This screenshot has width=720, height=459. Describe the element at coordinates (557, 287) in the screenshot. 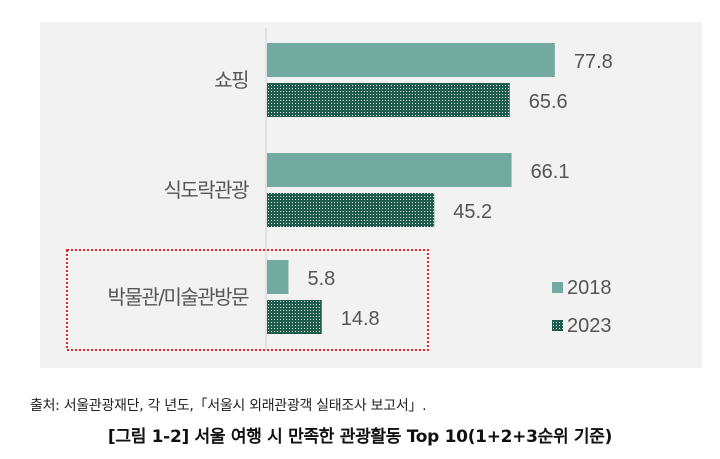

I see `legend-swatch-2018` at that location.